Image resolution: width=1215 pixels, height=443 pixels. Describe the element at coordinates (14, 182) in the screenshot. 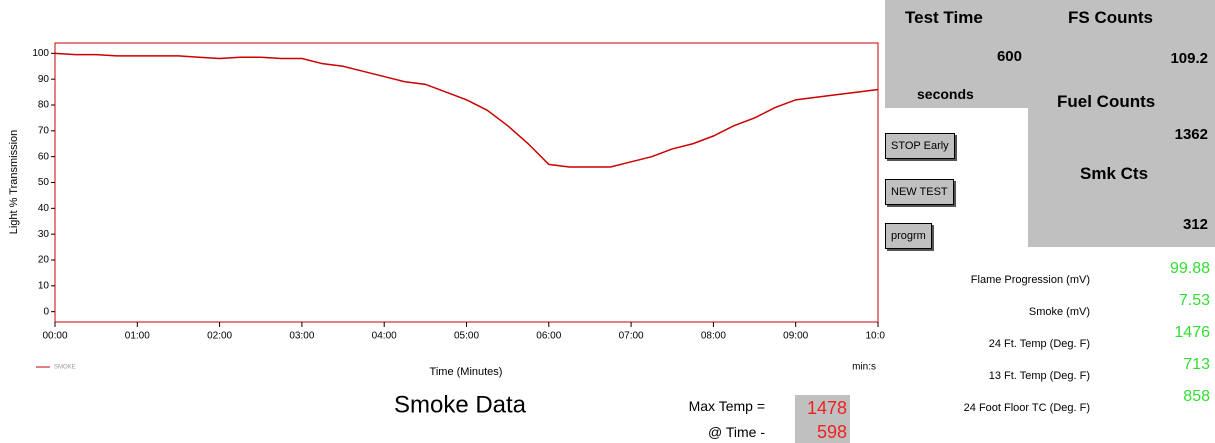

I see `y-axis-label: Light % Transmission` at that location.